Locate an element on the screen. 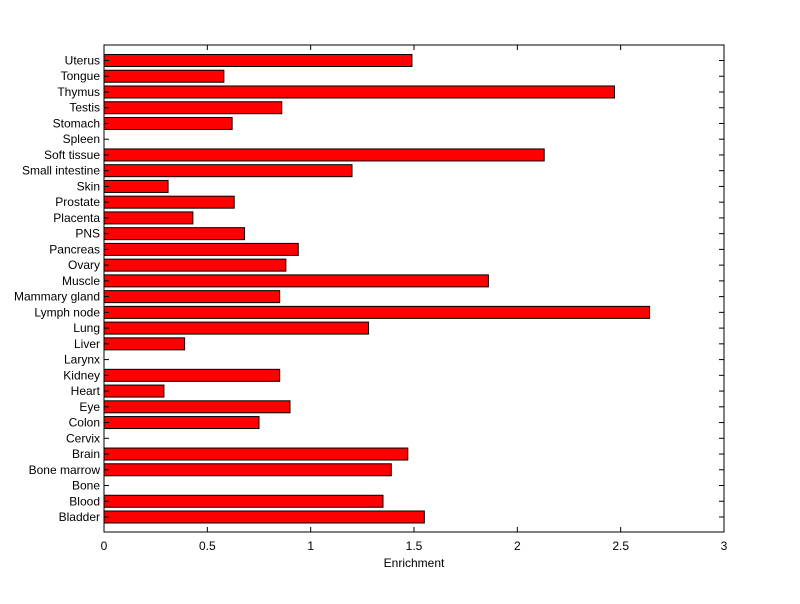  bar-lung is located at coordinates (236, 328).